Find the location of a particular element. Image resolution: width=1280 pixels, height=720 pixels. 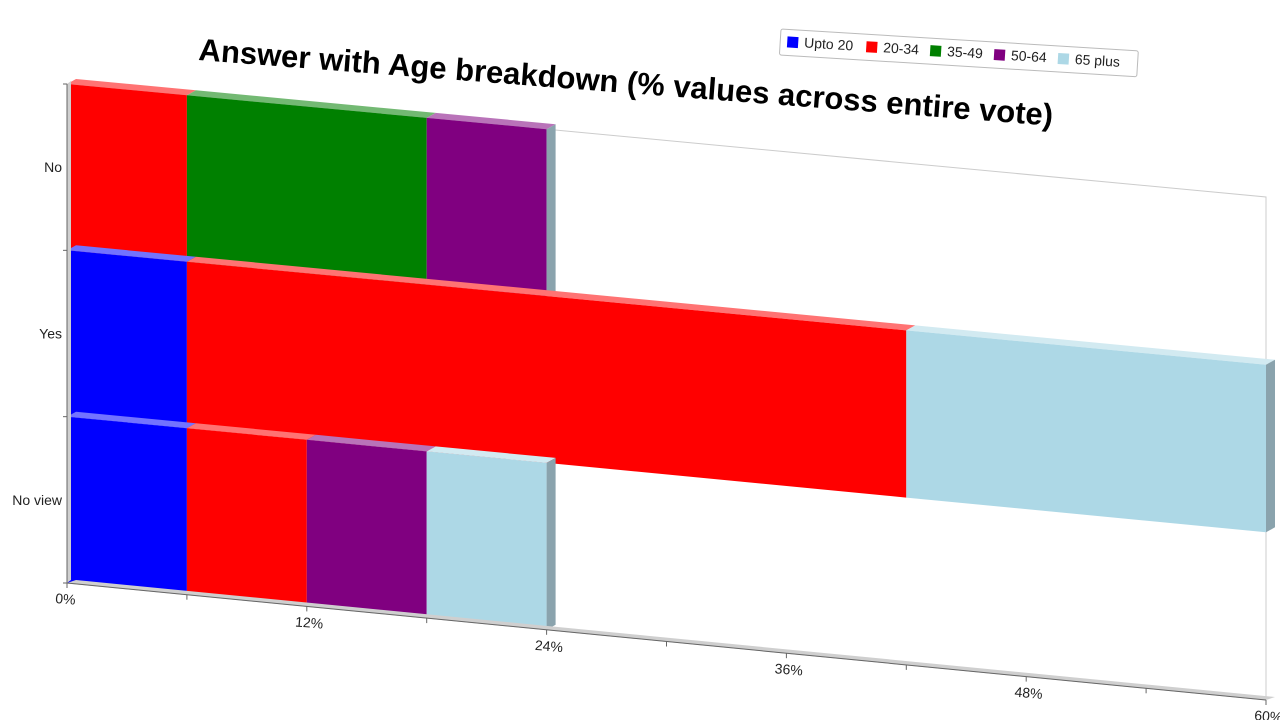

y-axis-wall is located at coordinates (69, 332).